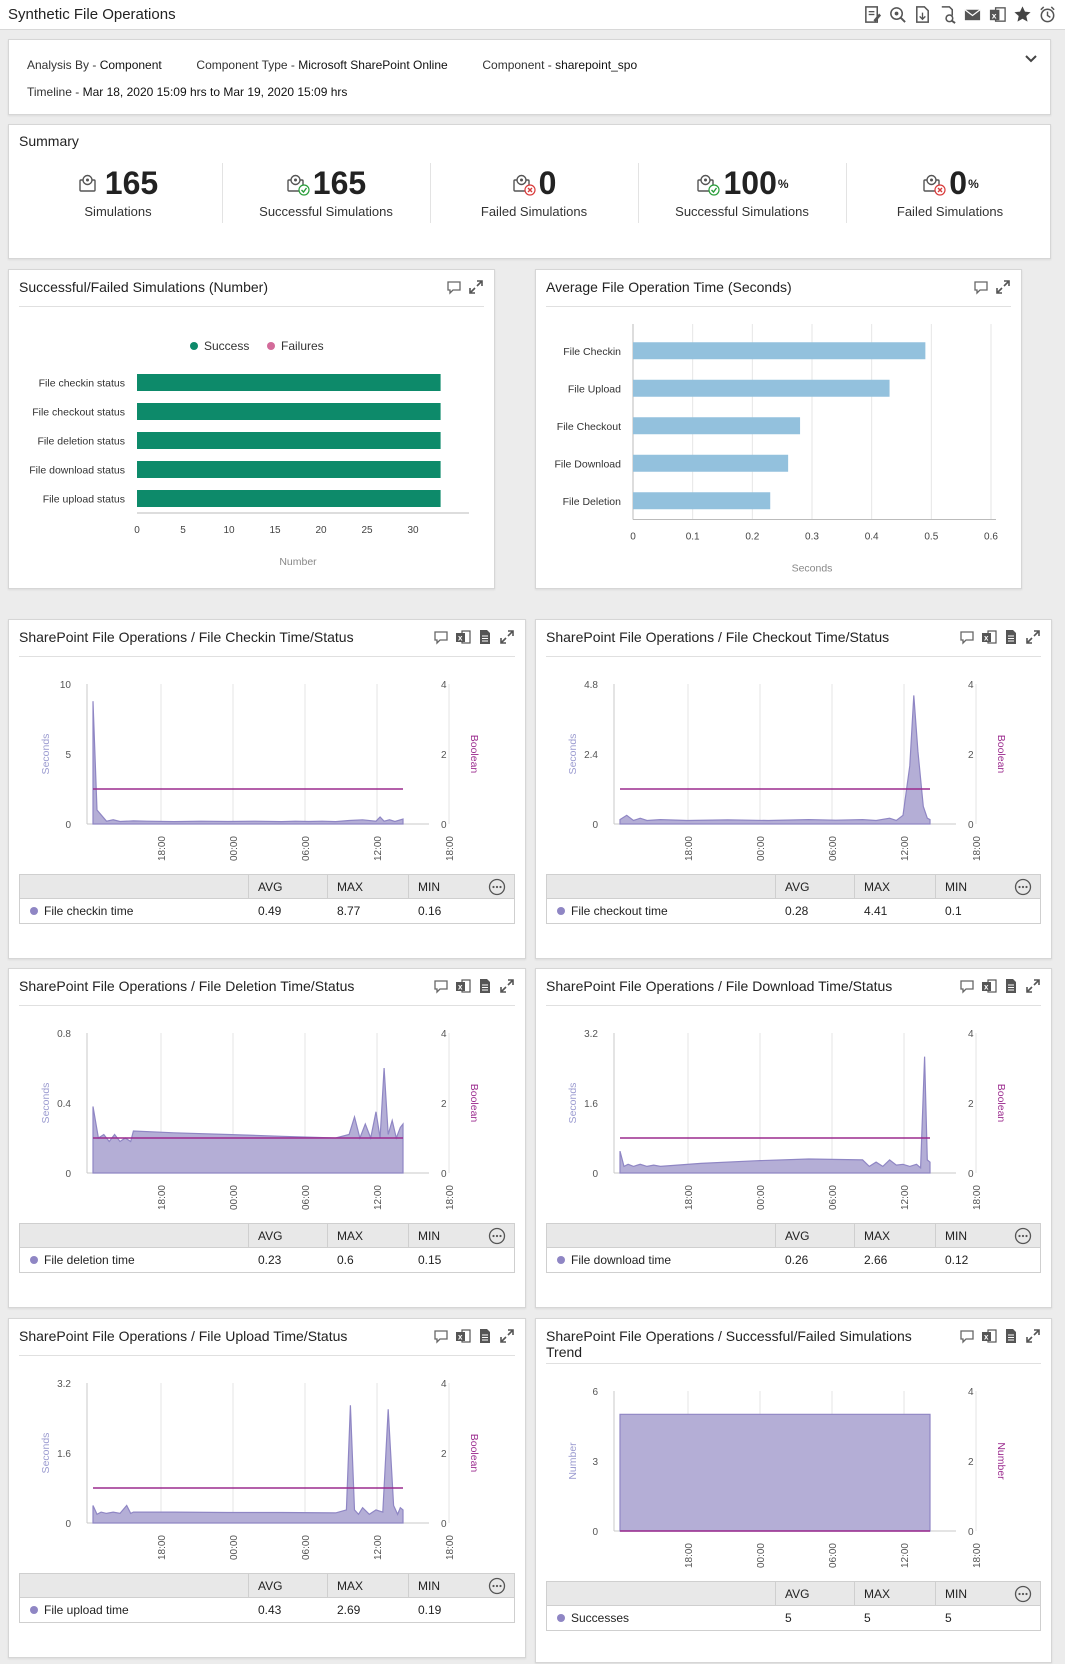  Describe the element at coordinates (876, 1260) in the screenshot. I see `stat-value-cell: 2.66` at that location.